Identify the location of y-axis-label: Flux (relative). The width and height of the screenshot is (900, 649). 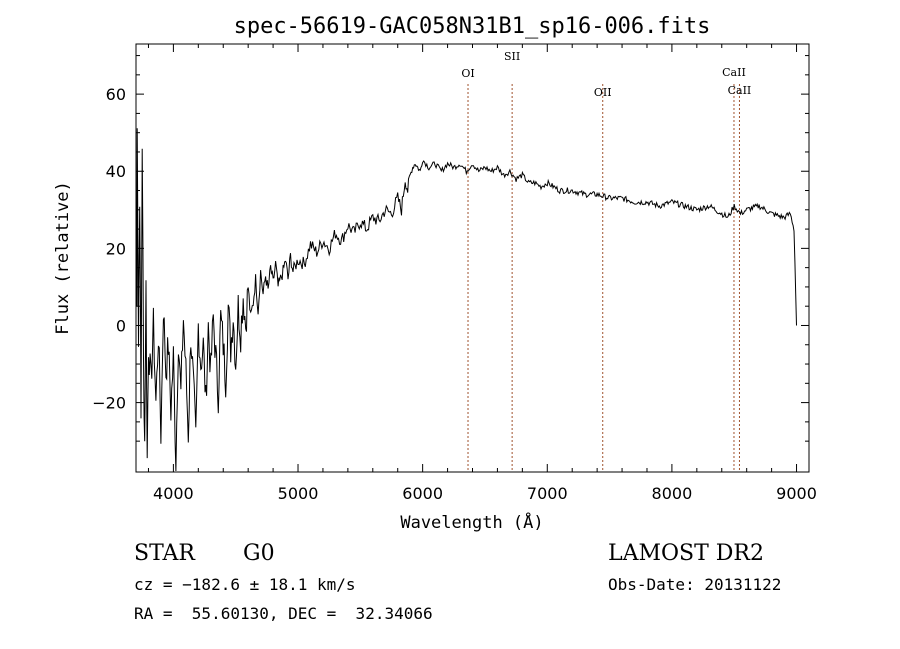
(63, 258).